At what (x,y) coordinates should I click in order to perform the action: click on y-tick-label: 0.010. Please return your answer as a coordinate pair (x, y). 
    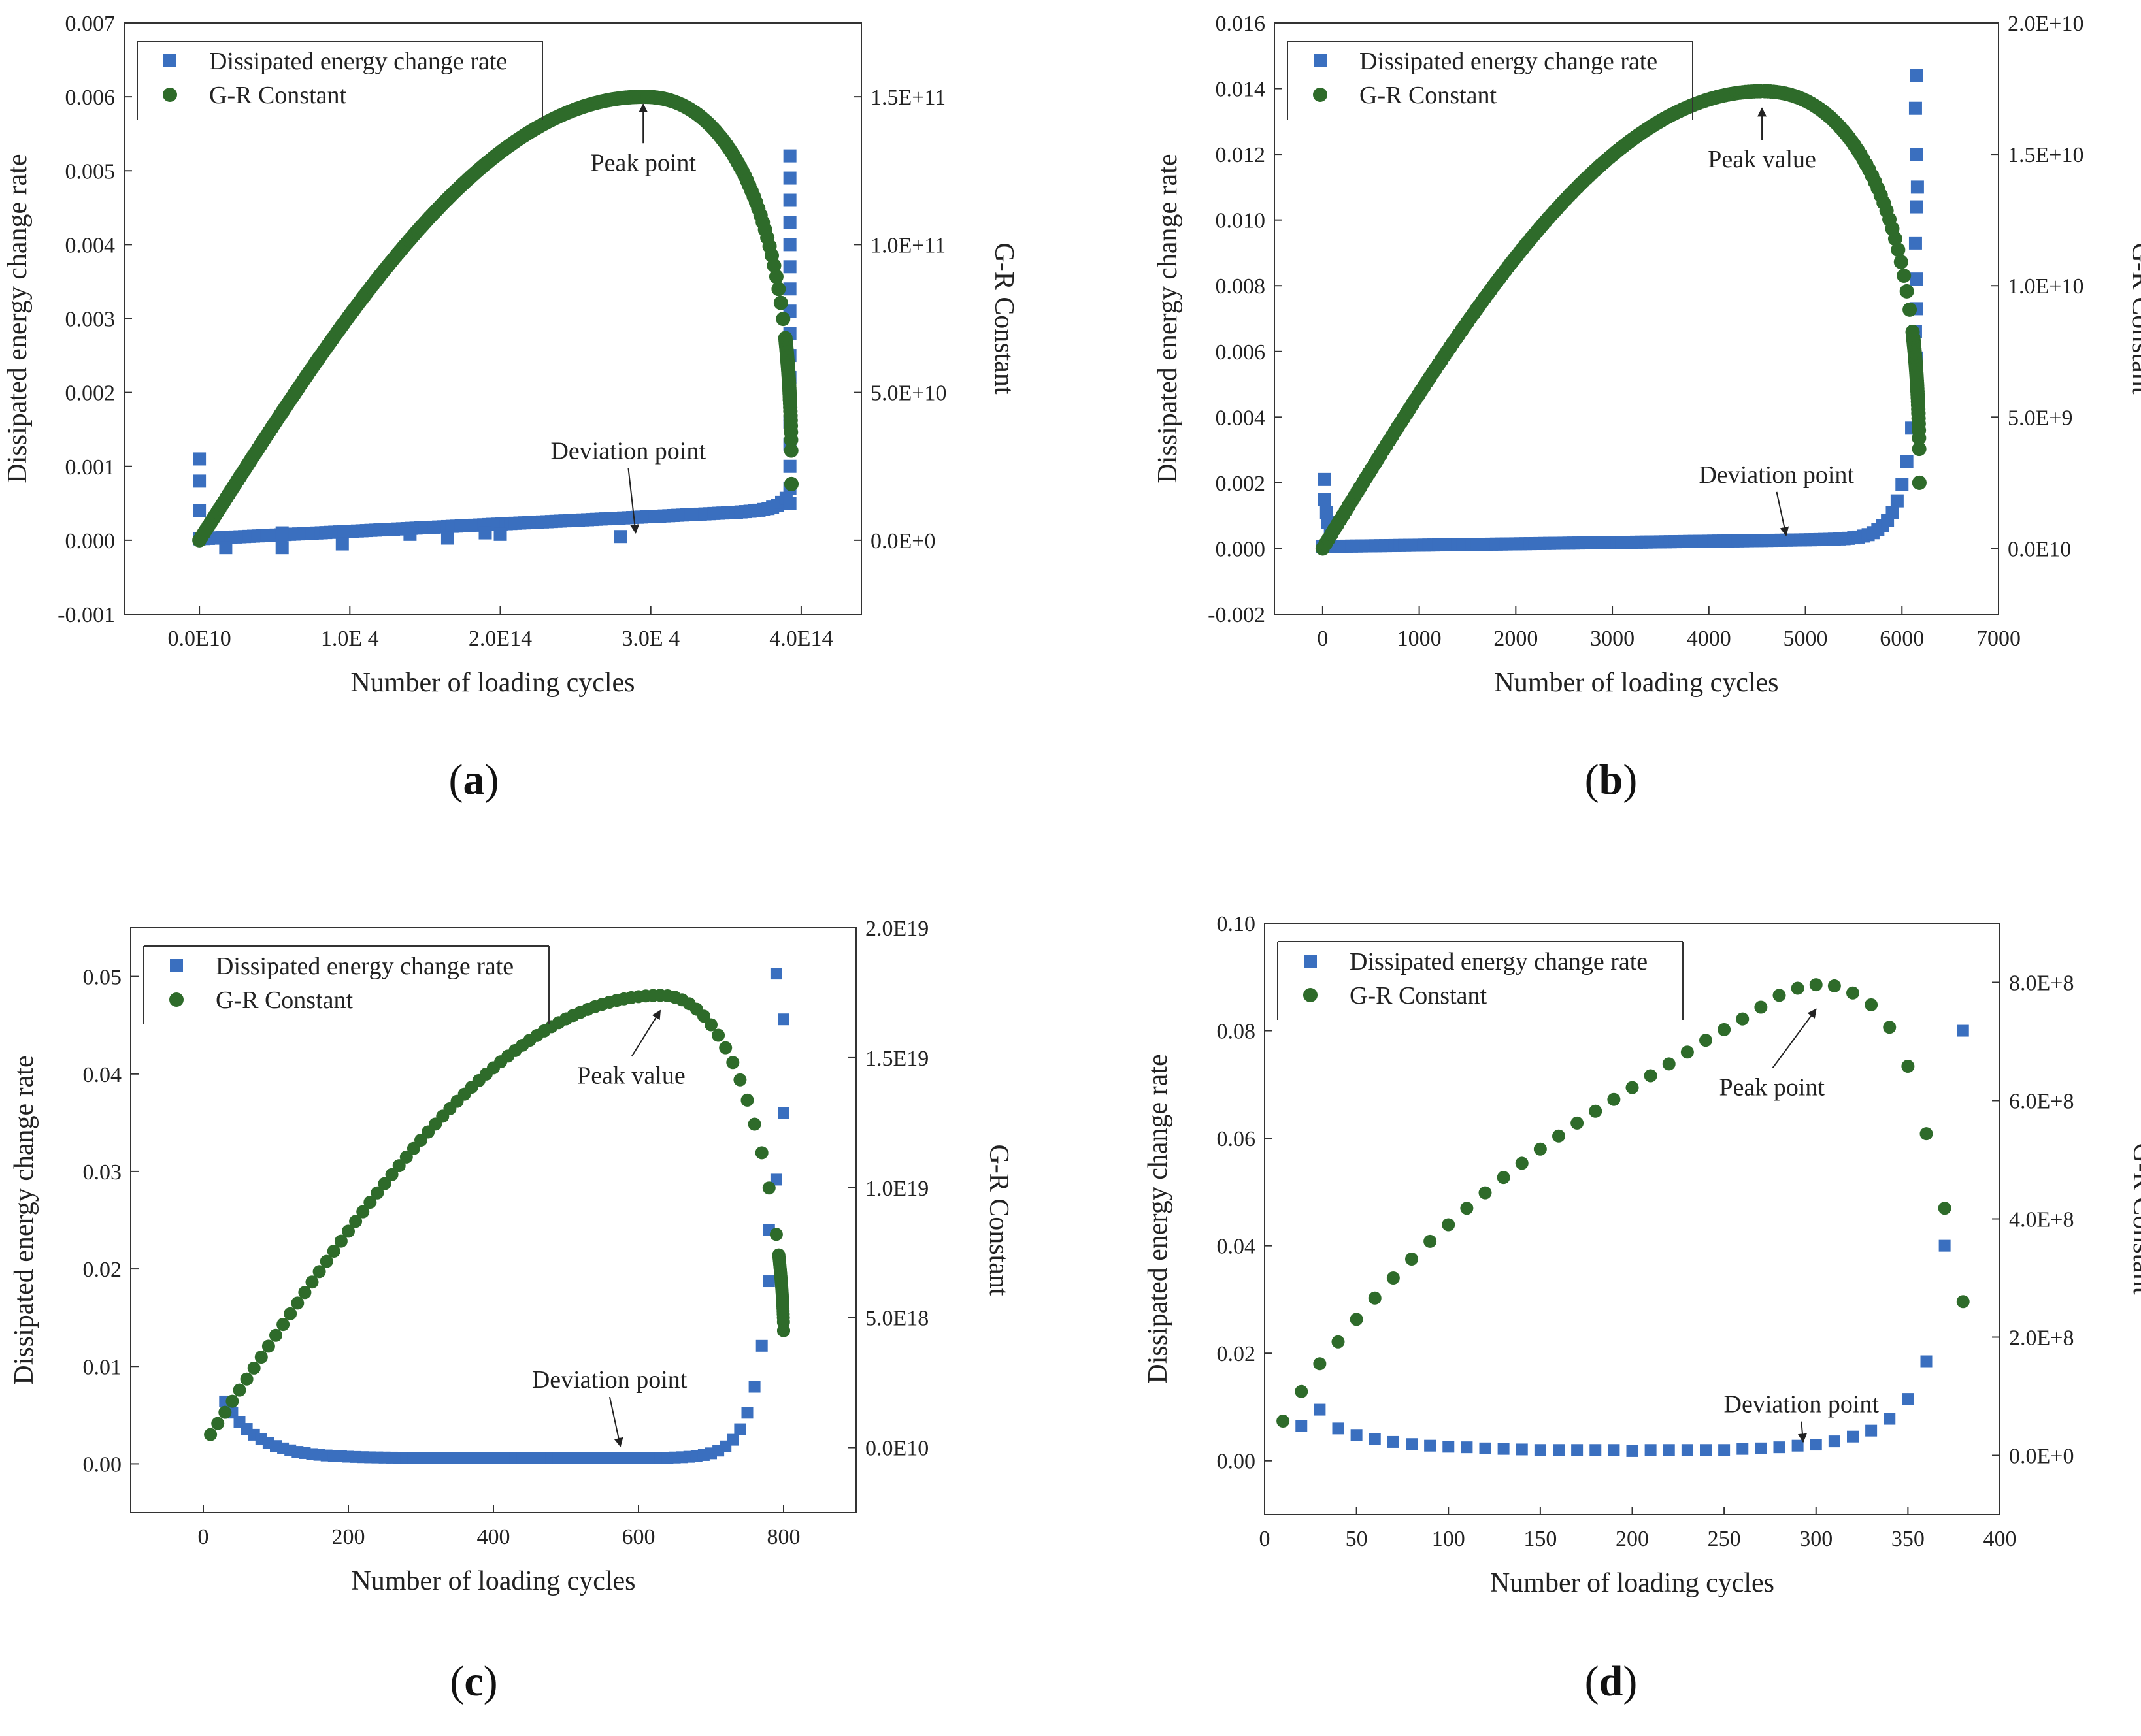
    Looking at the image, I should click on (1241, 221).